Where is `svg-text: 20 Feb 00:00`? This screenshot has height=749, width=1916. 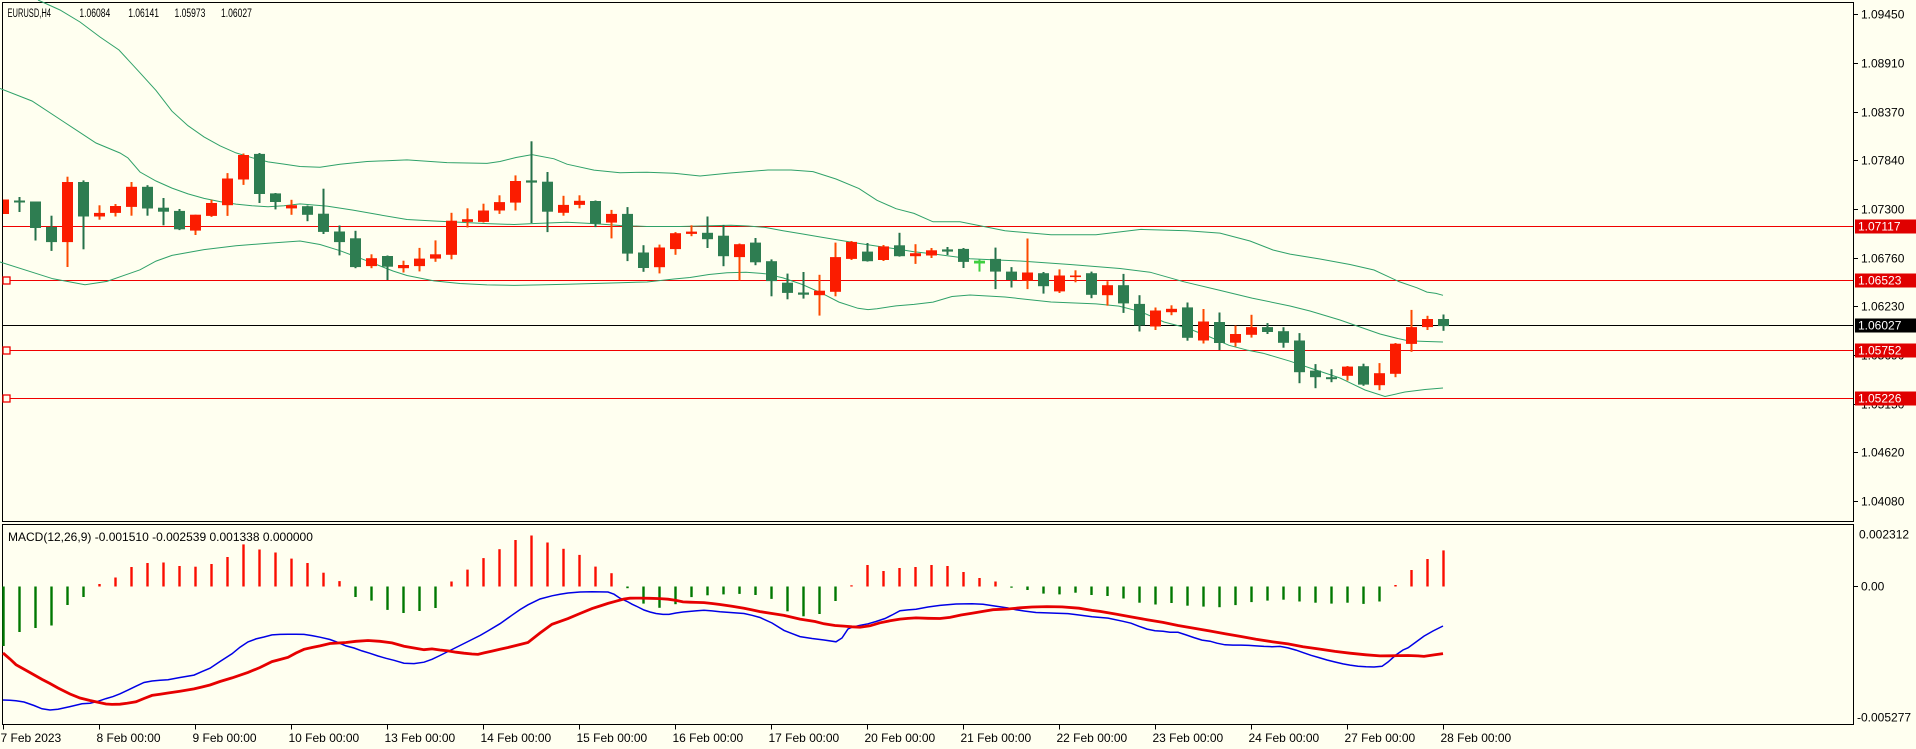 svg-text: 20 Feb 00:00 is located at coordinates (900, 738).